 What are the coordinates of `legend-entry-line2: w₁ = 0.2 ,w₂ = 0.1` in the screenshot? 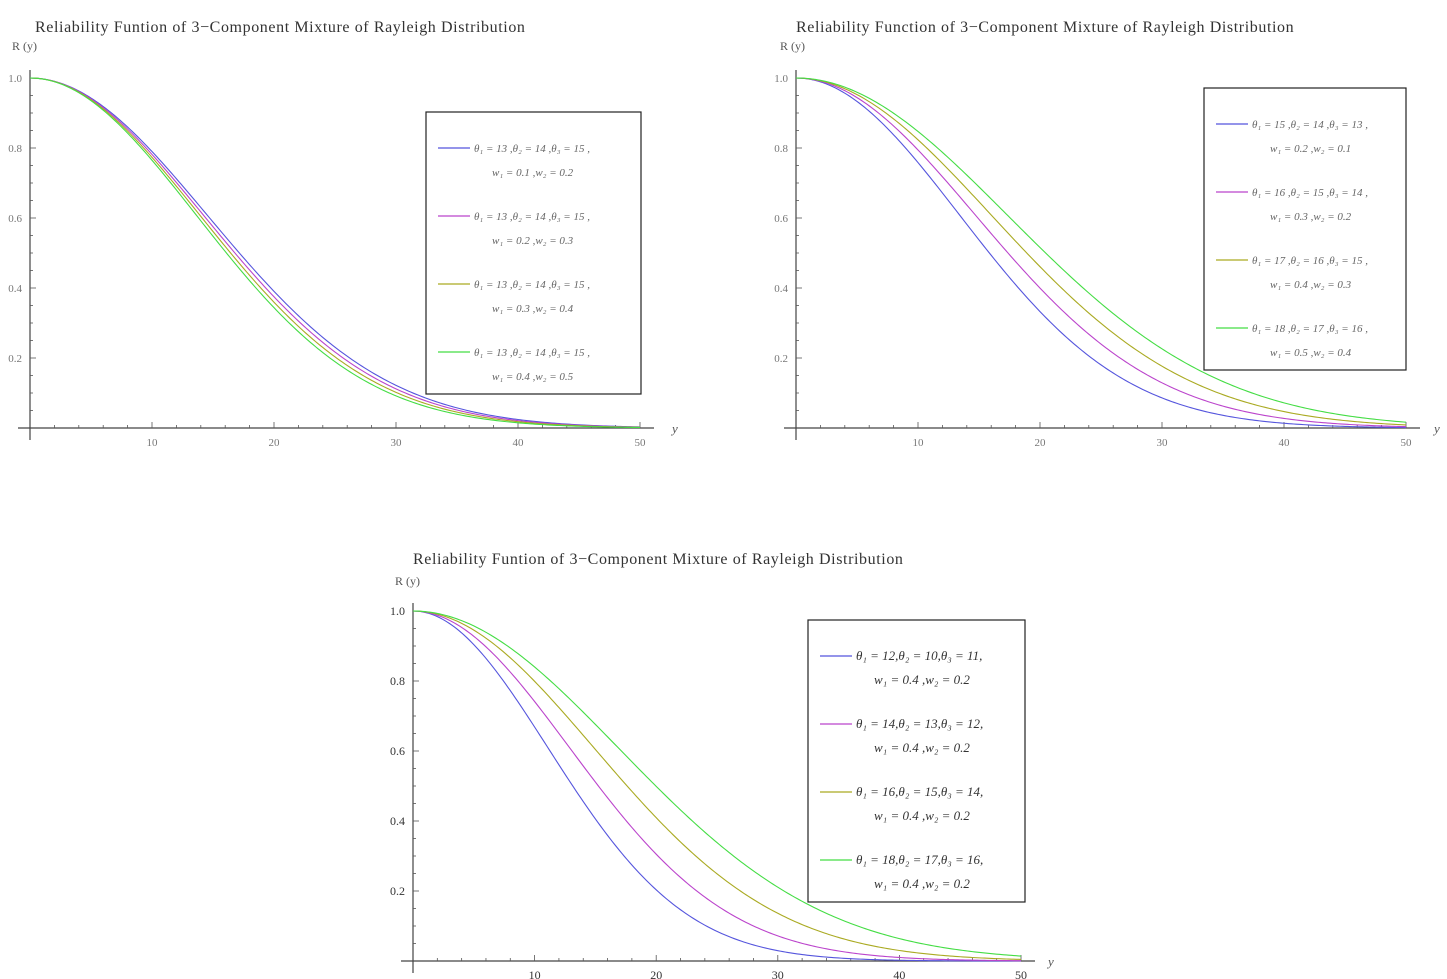 It's located at (1310, 149).